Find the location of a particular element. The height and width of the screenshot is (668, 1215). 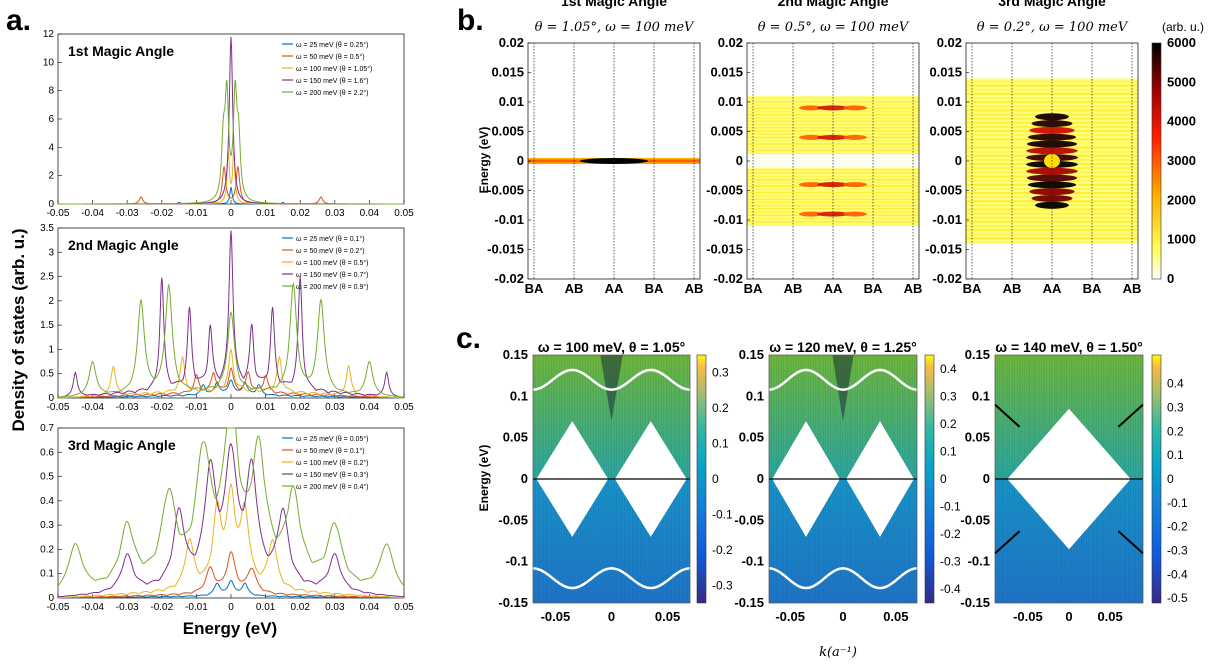

y-tick-label: -0.15 is located at coordinates (975, 602).